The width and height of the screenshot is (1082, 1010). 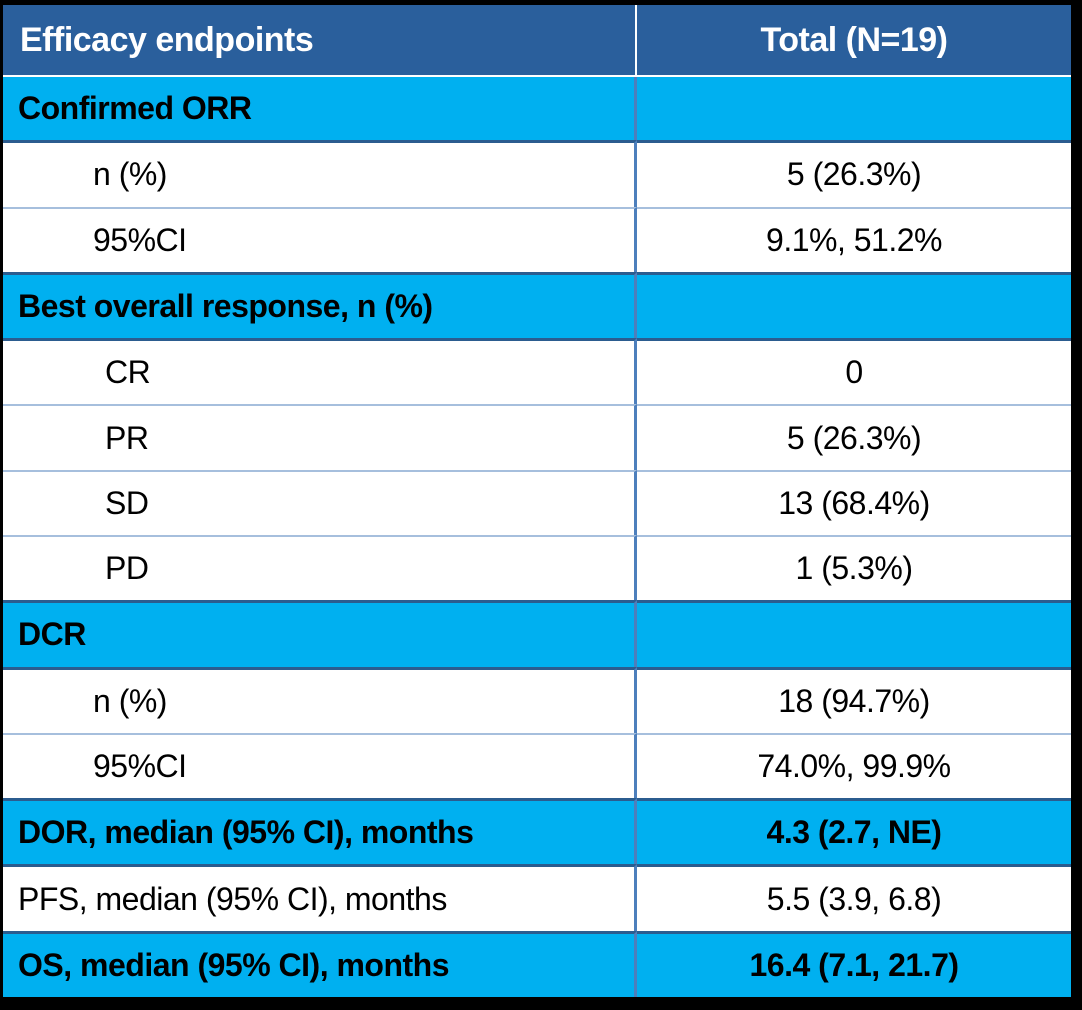 I want to click on row-label-cell: PD, so click(x=320, y=567).